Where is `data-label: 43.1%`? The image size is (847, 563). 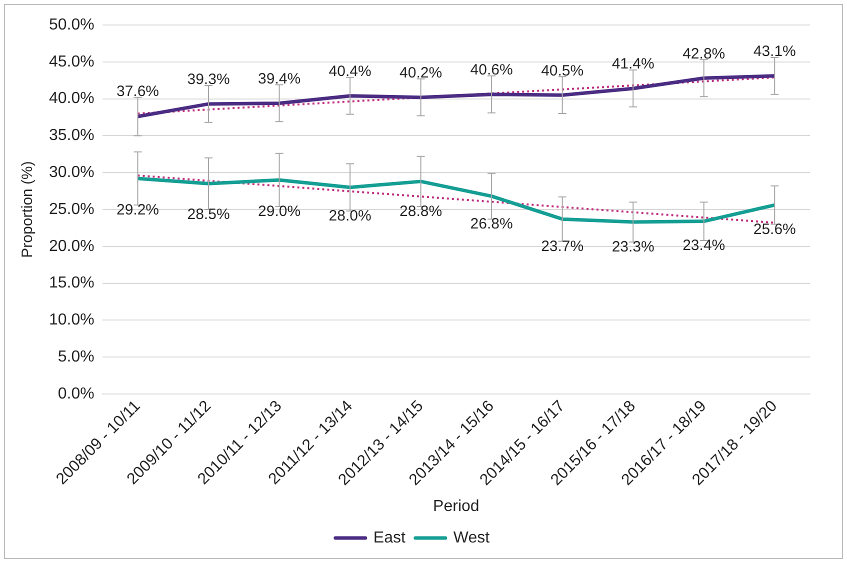
data-label: 43.1% is located at coordinates (774, 51).